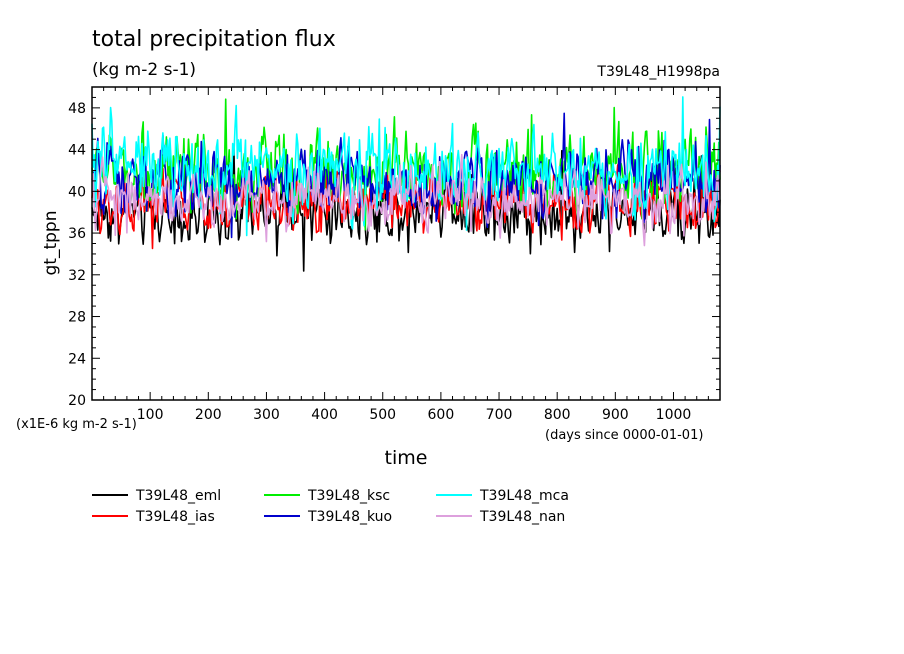 This screenshot has width=904, height=654. Describe the element at coordinates (615, 415) in the screenshot. I see `x-tick-label: 900` at that location.